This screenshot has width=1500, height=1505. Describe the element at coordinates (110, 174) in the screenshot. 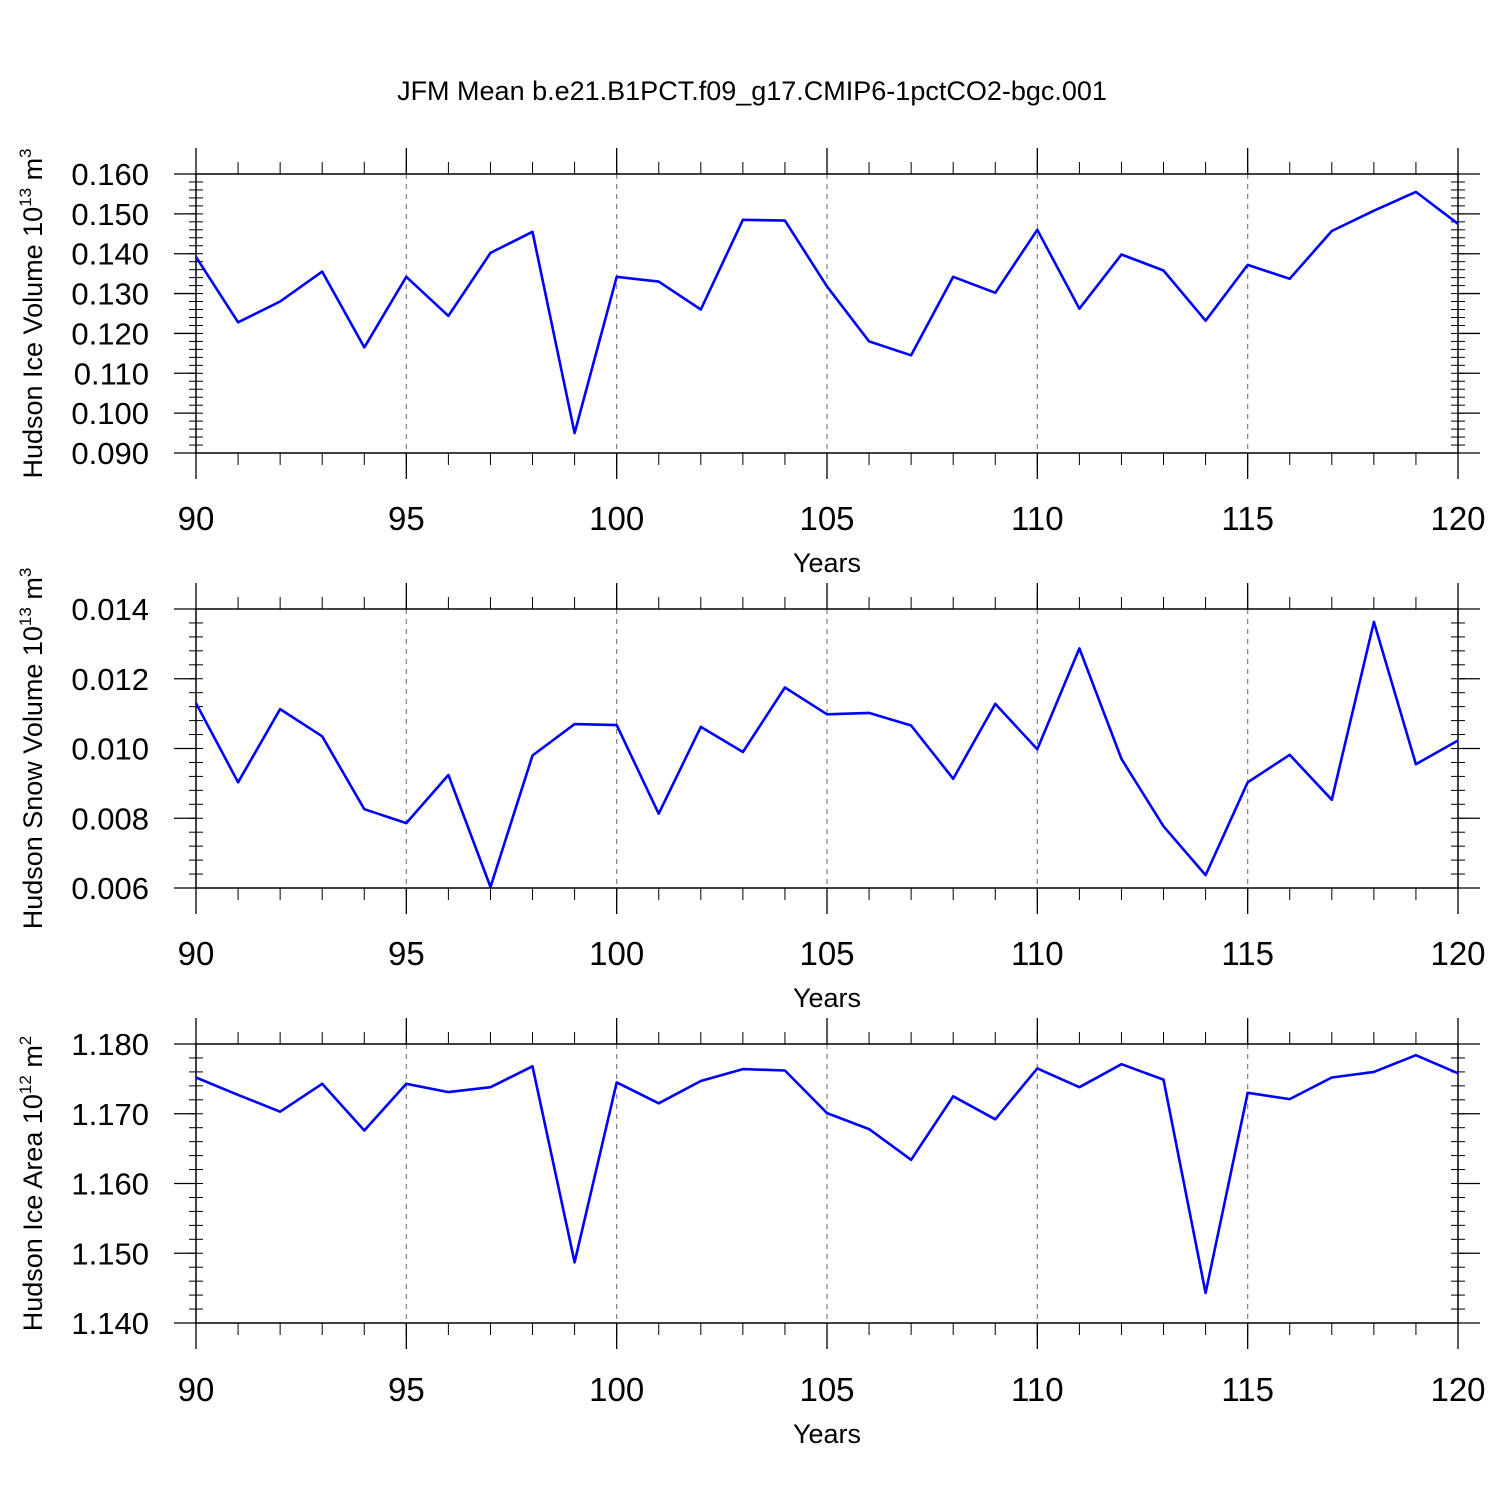

I see `y-tick-label: 0.160` at that location.